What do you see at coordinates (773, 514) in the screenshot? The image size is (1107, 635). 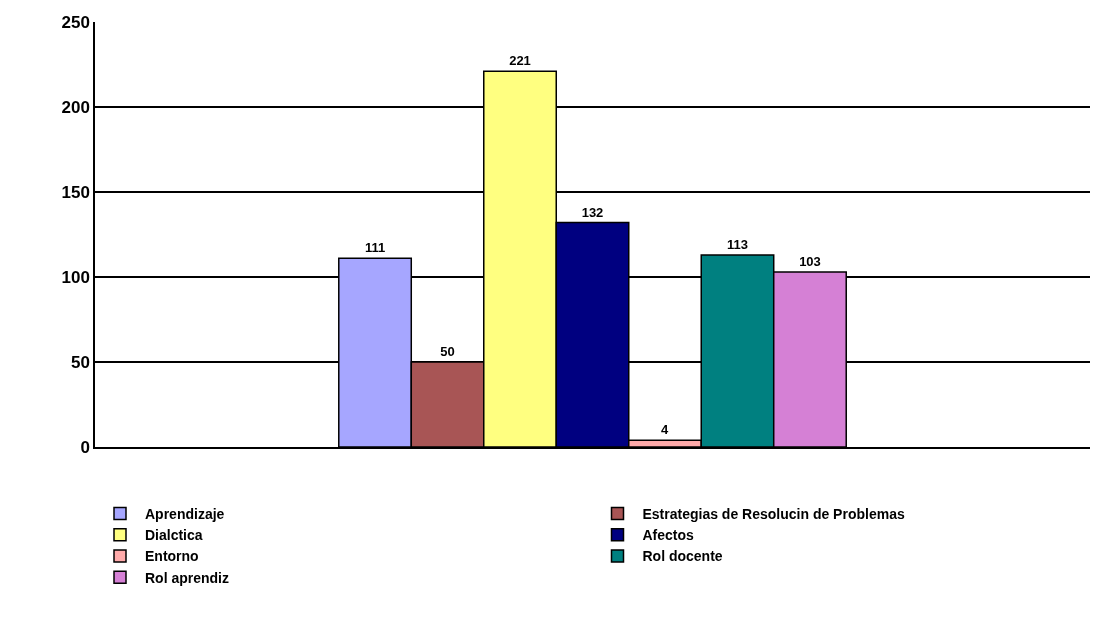 I see `legend-label: Estrategias de Resolucin de Problemas` at bounding box center [773, 514].